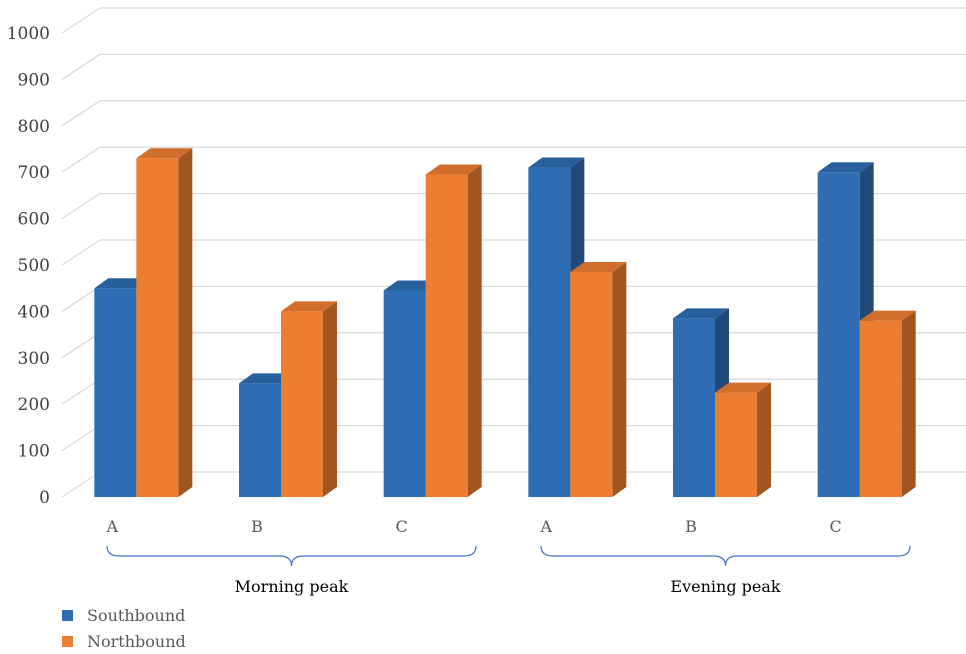 The height and width of the screenshot is (654, 966). What do you see at coordinates (34, 127) in the screenshot?
I see `y-tick-label: 800` at bounding box center [34, 127].